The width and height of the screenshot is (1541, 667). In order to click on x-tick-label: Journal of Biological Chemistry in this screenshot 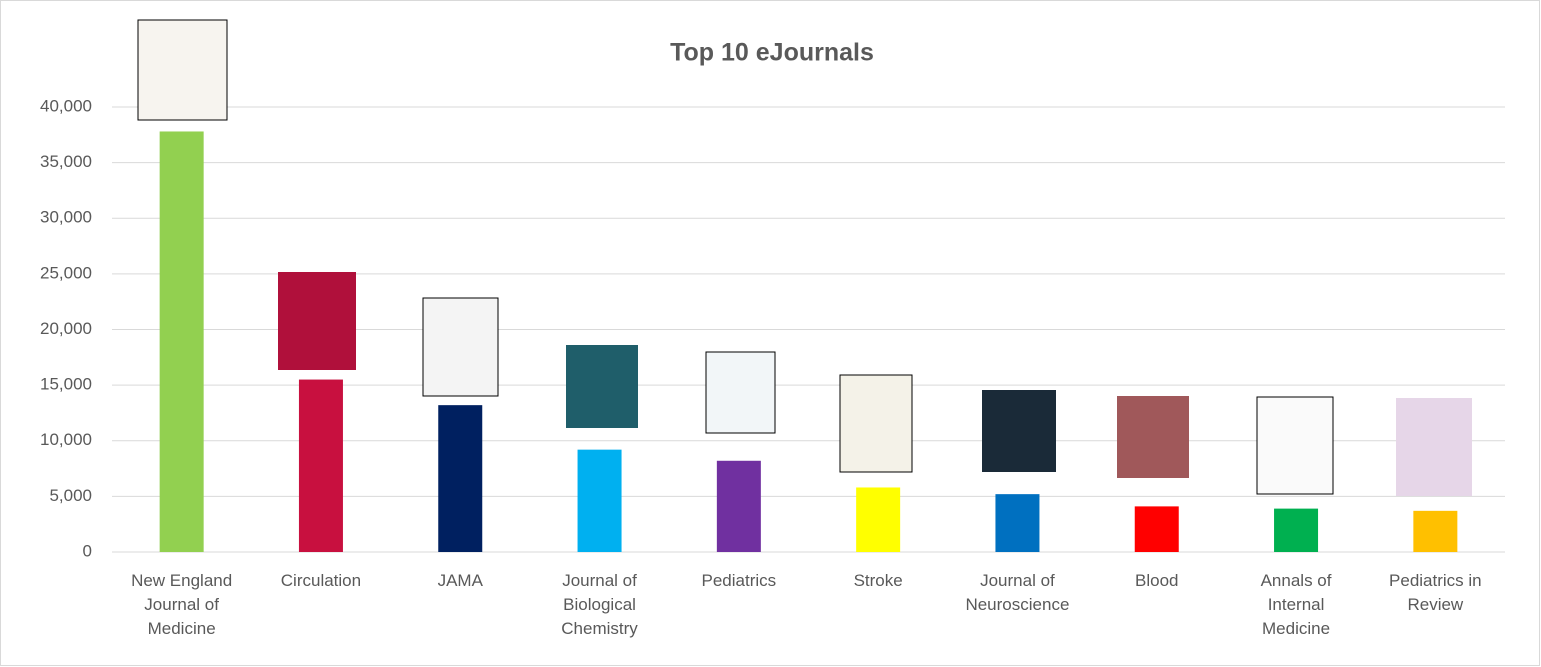, I will do `click(599, 604)`.